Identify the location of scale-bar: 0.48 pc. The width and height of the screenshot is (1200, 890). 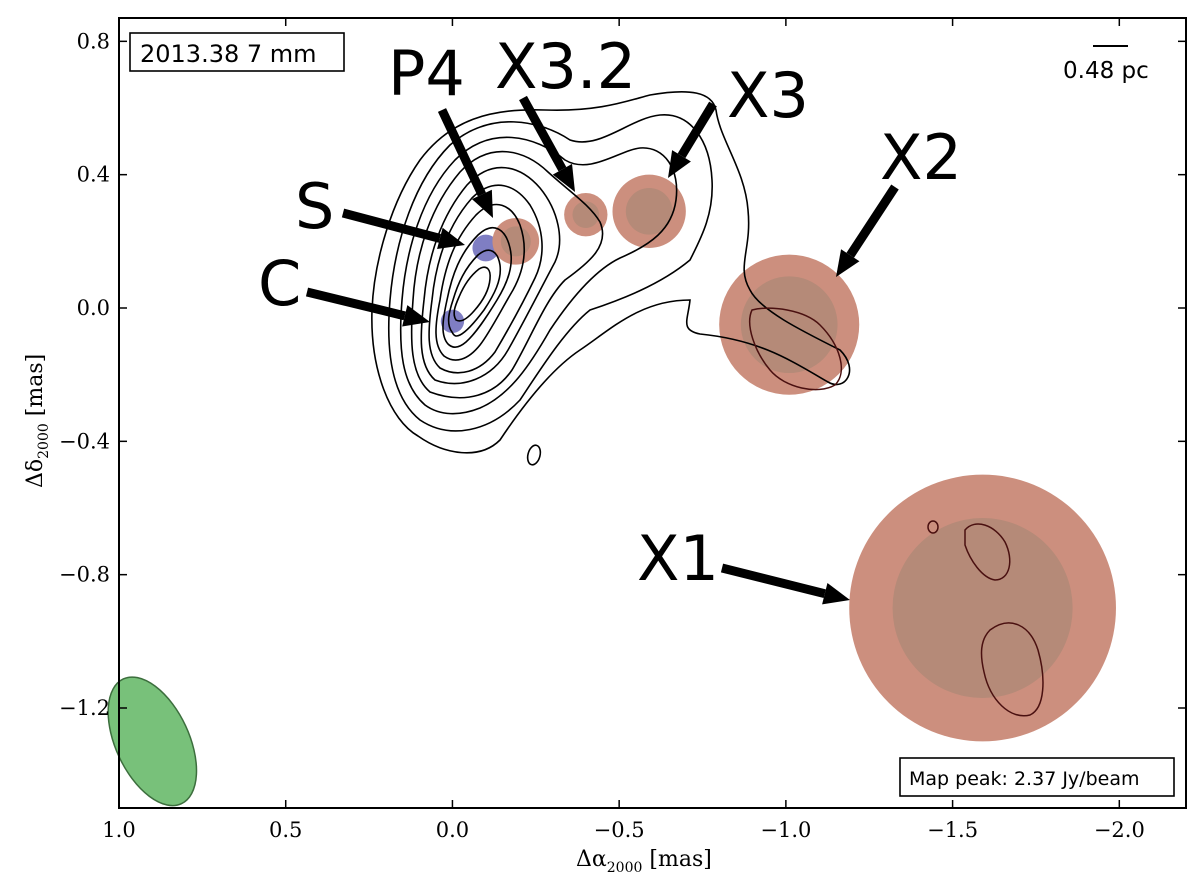
(1106, 64).